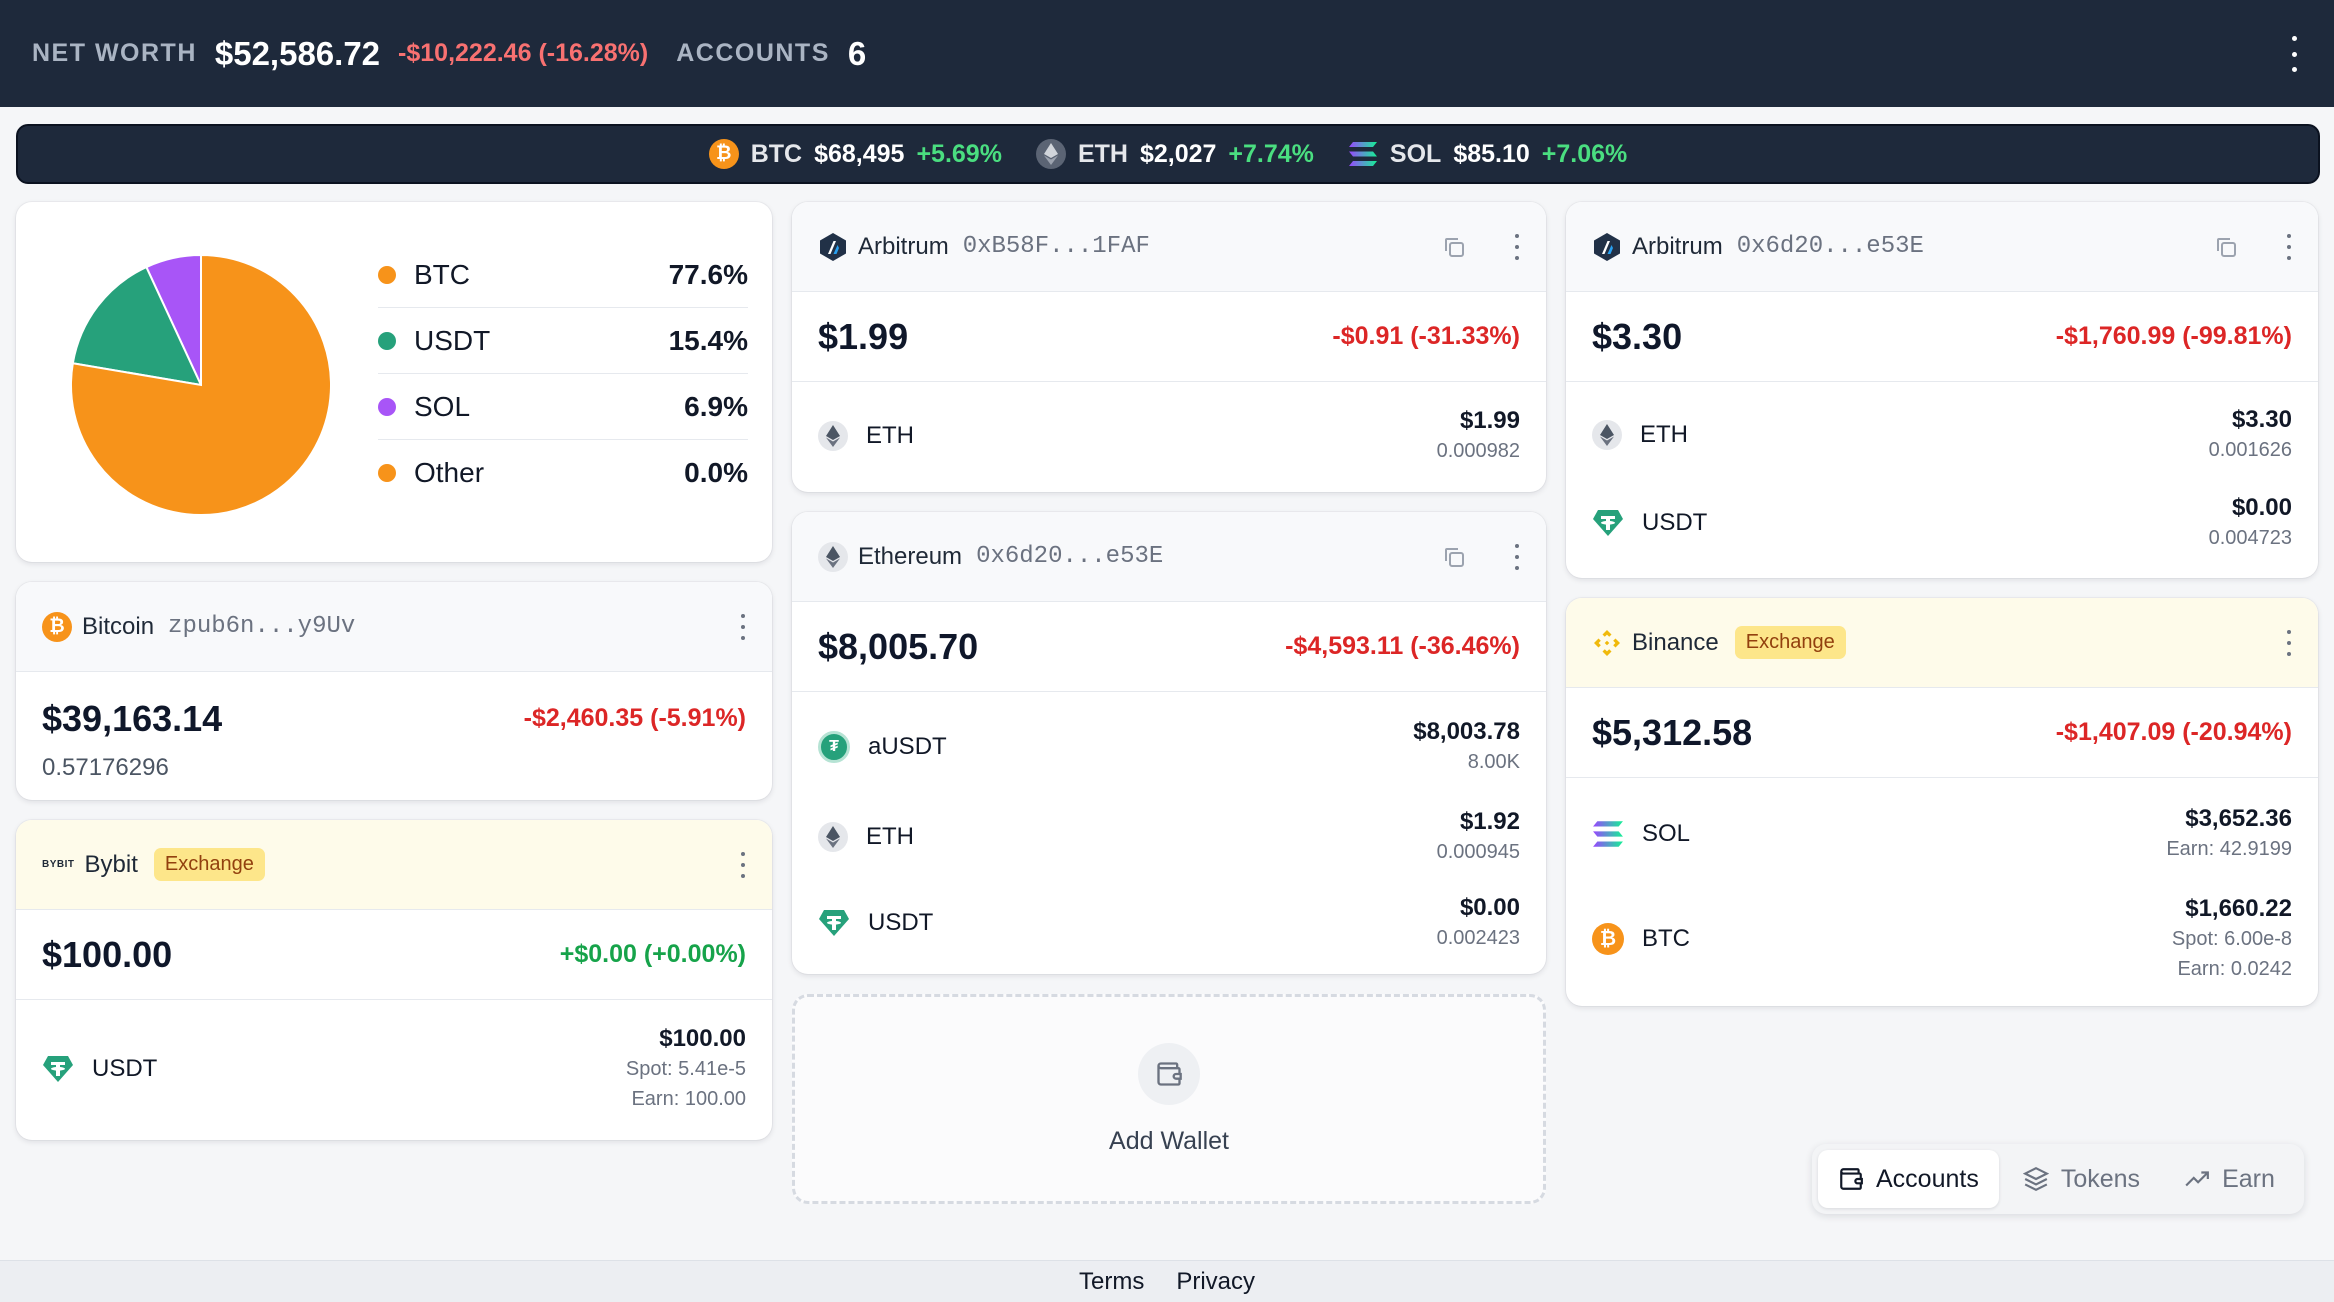 The image size is (2334, 1302). Describe the element at coordinates (1489, 420) in the screenshot. I see `asset-value: $1.99` at that location.